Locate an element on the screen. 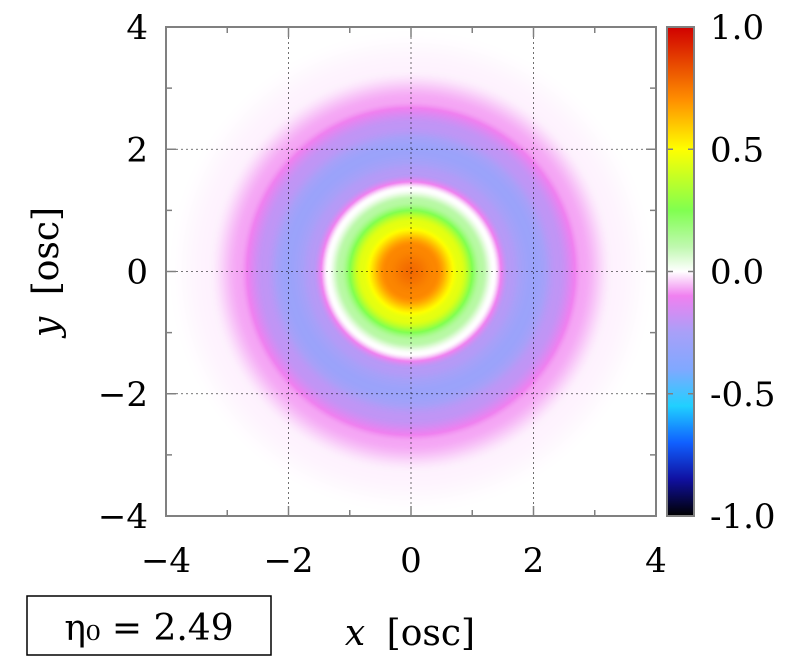  x-tick-label: 4 is located at coordinates (656, 561).